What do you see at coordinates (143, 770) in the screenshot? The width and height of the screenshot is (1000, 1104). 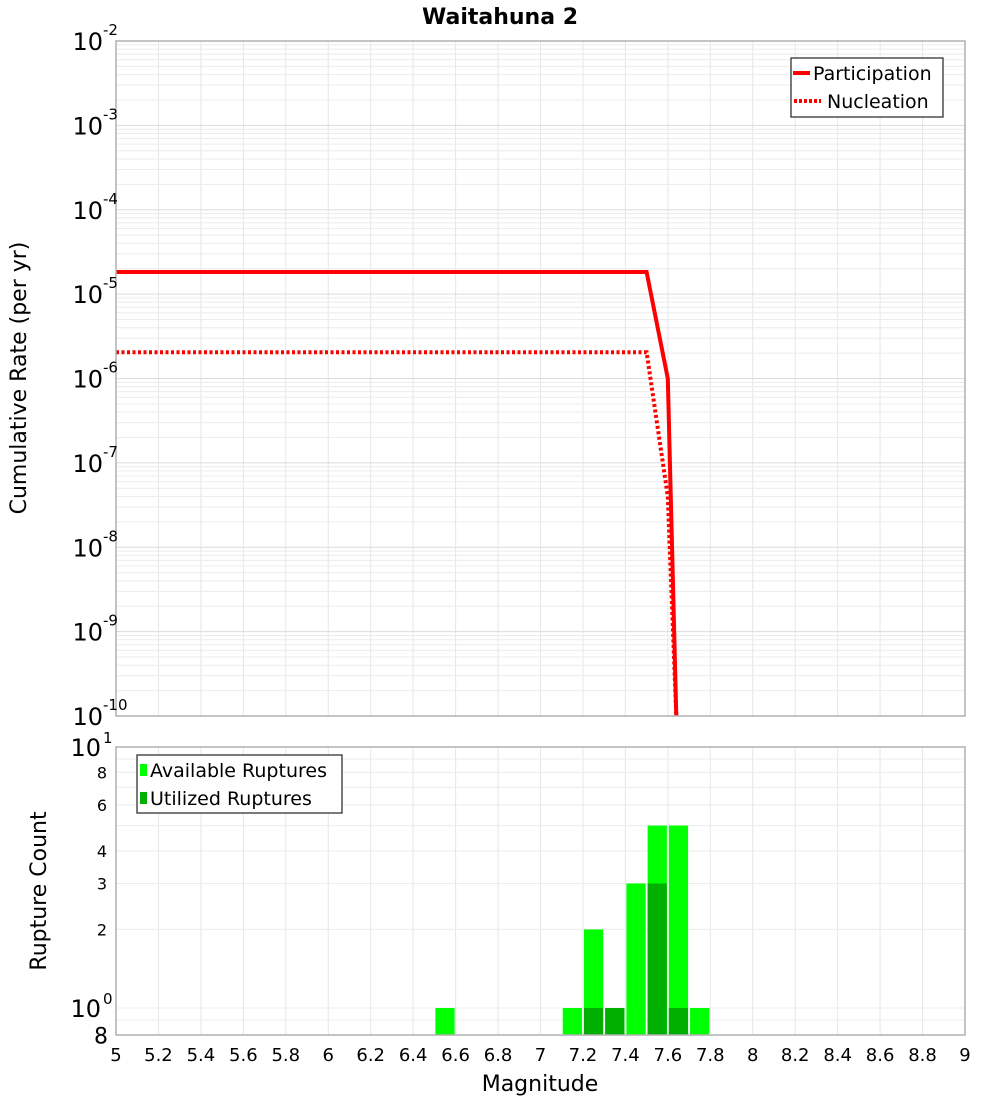 I see `available-legend-swatch` at bounding box center [143, 770].